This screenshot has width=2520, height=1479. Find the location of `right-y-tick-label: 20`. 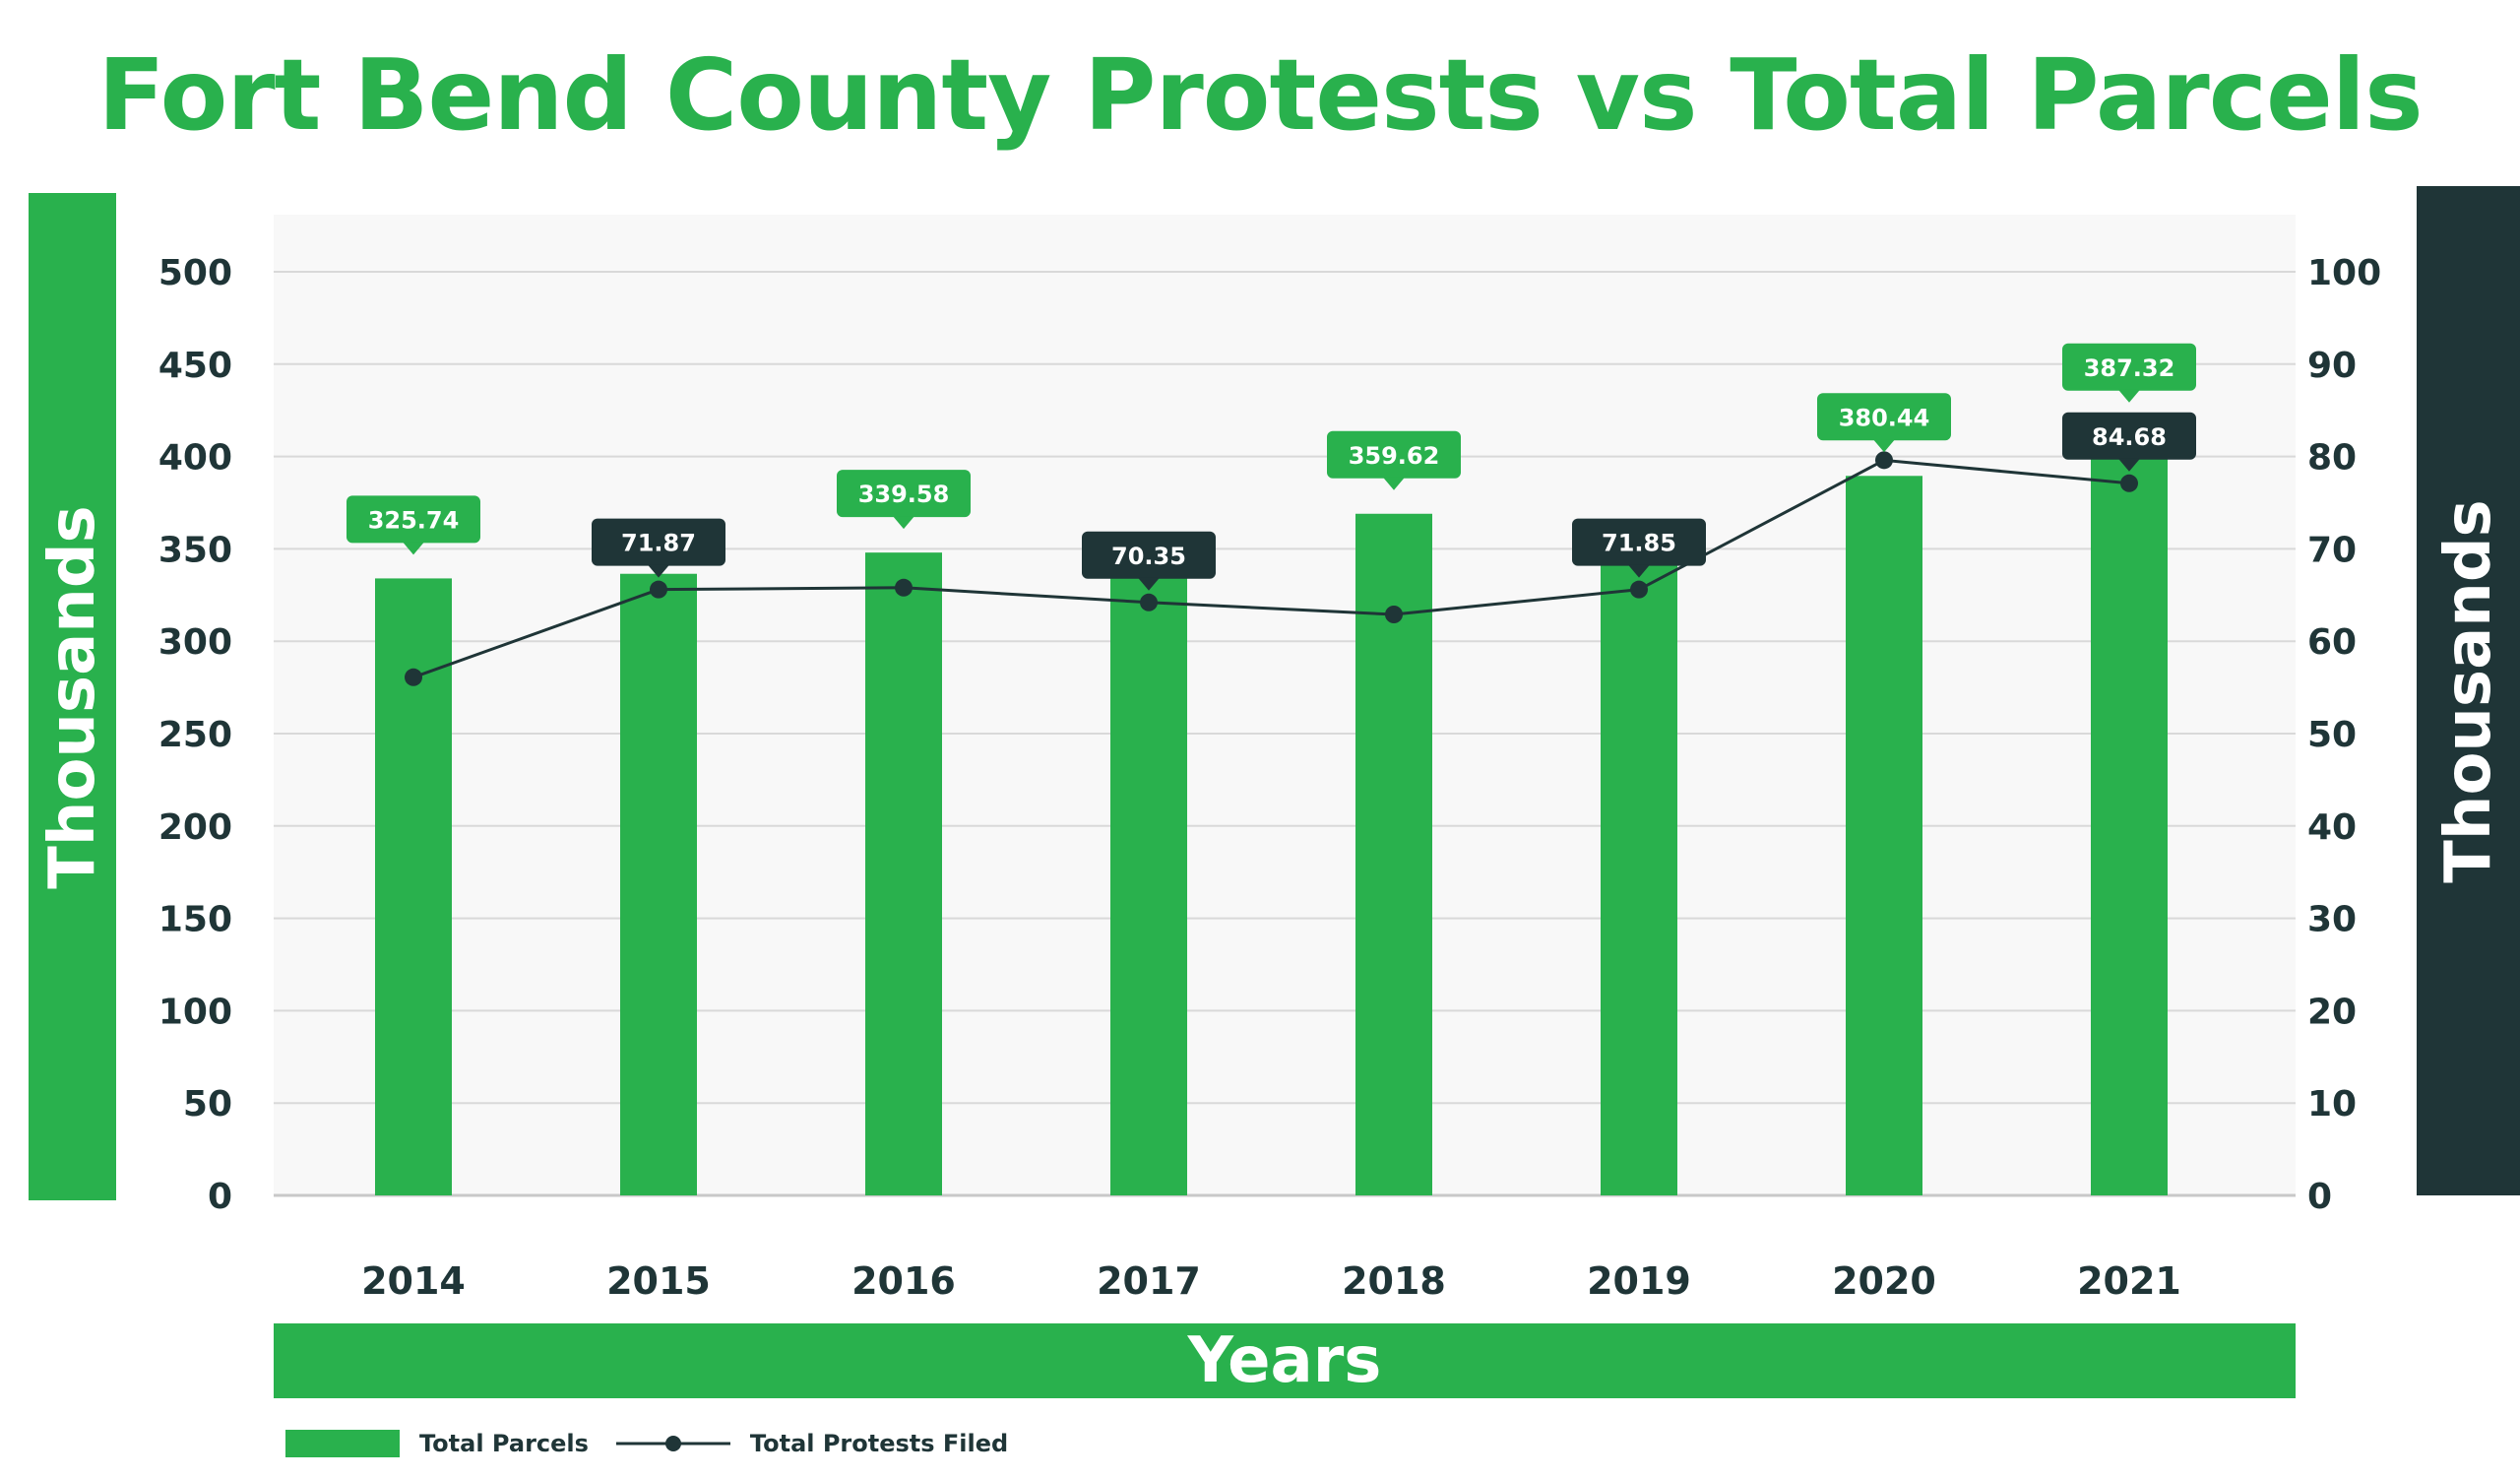

right-y-tick-label: 20 is located at coordinates (2332, 1012).